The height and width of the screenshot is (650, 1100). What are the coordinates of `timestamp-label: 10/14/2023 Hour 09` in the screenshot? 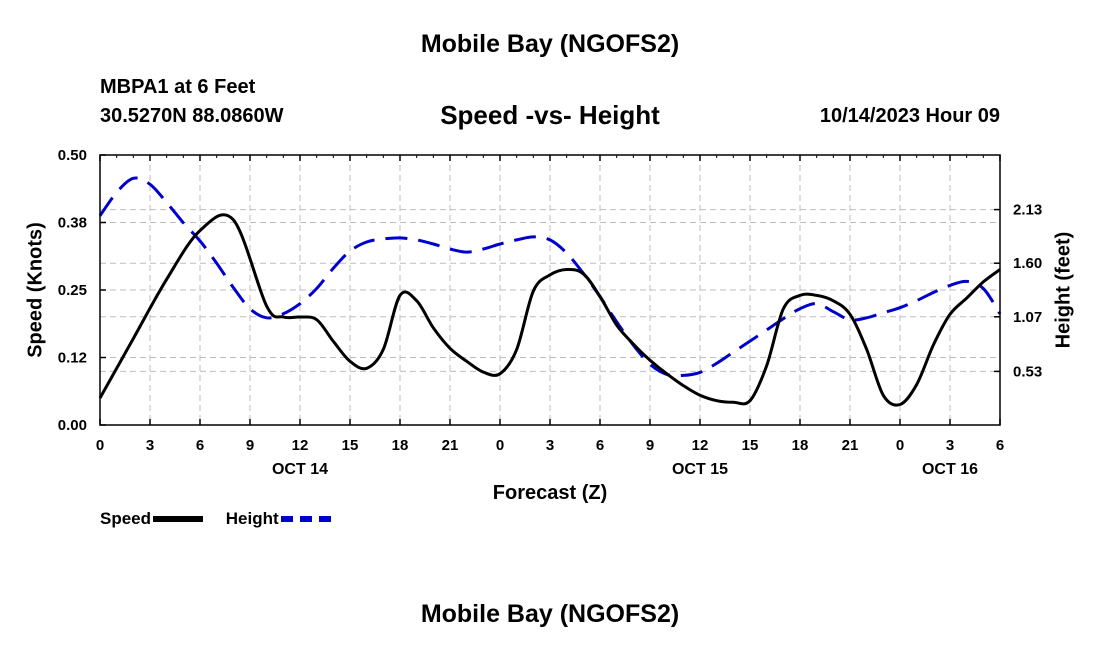 It's located at (909, 116).